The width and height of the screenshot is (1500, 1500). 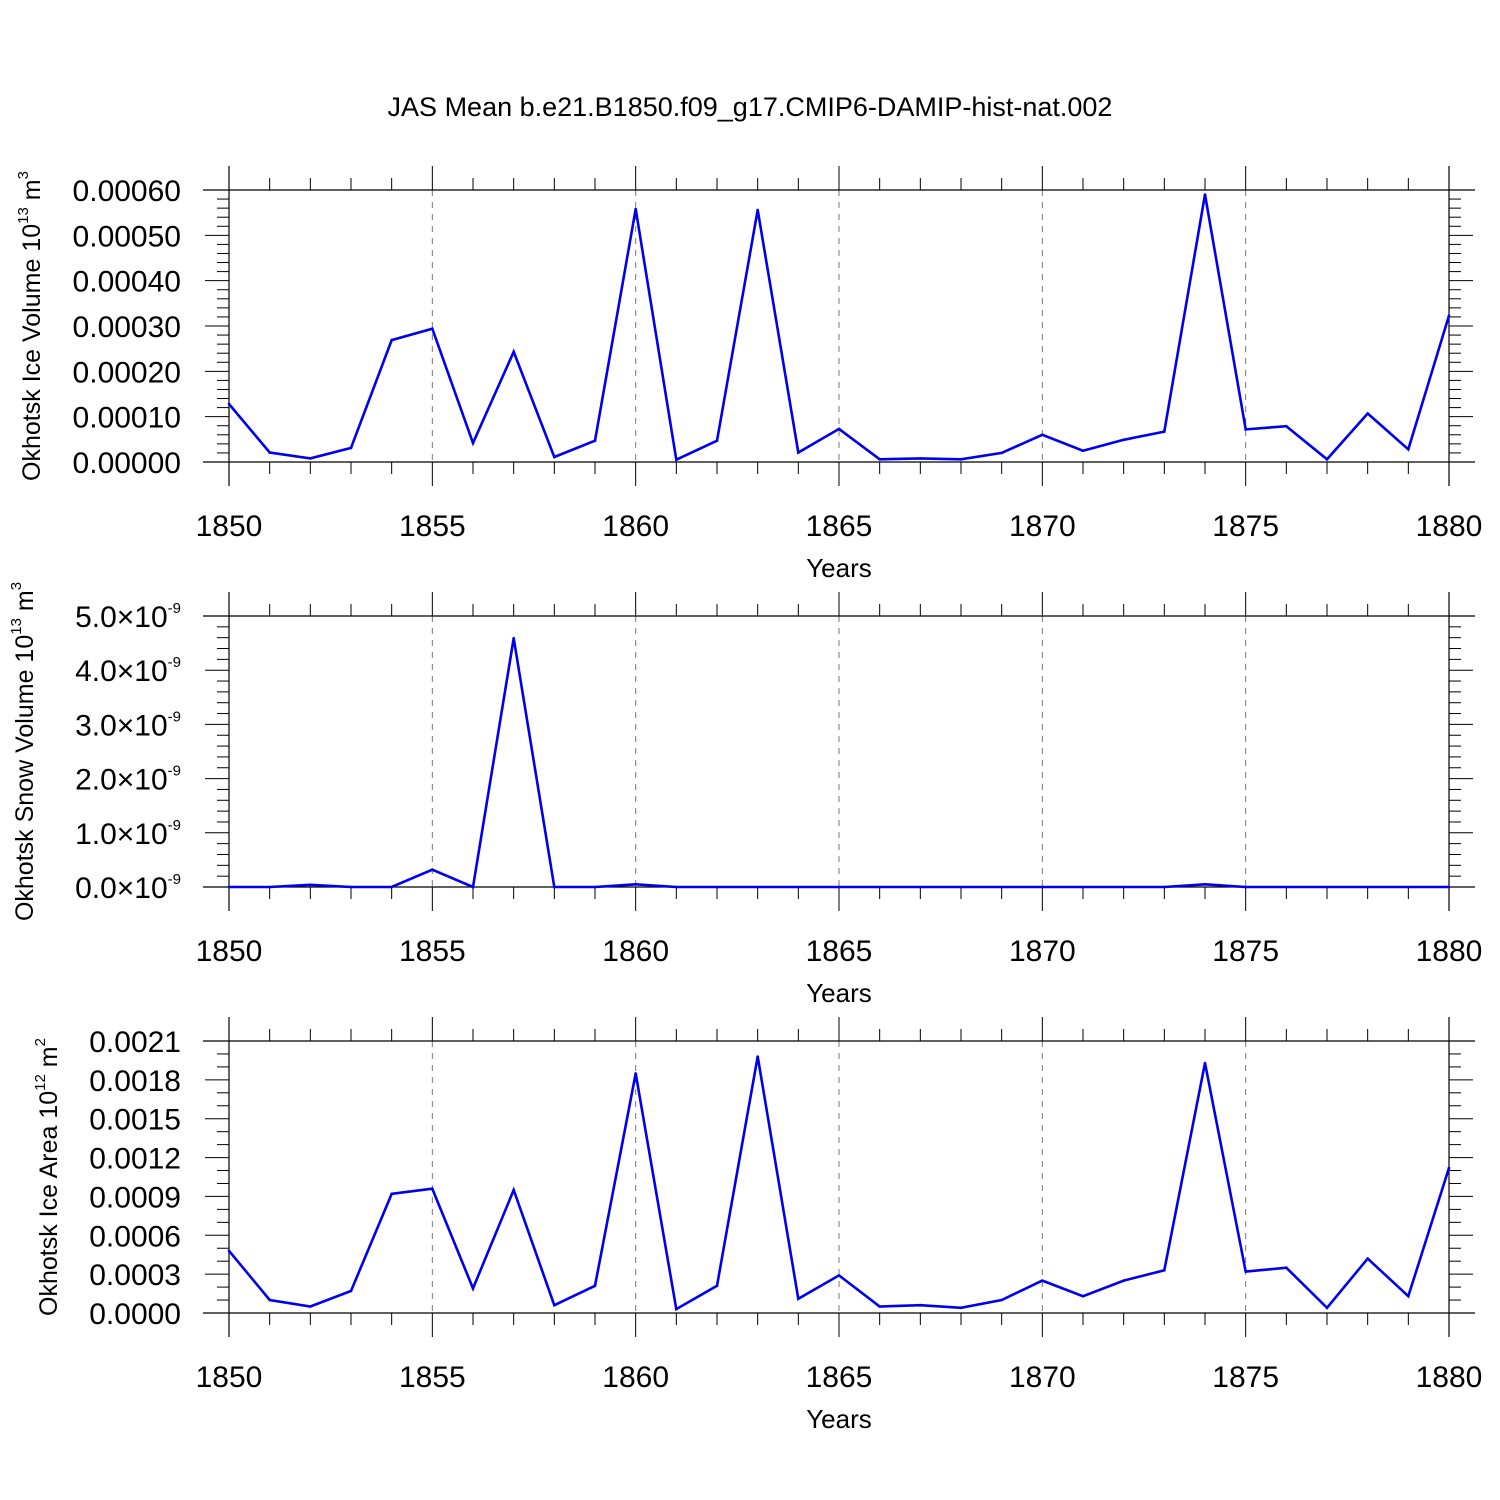 What do you see at coordinates (23, 751) in the screenshot?
I see `y-axis-label: Okhotsk Snow Volume 1013 m3` at bounding box center [23, 751].